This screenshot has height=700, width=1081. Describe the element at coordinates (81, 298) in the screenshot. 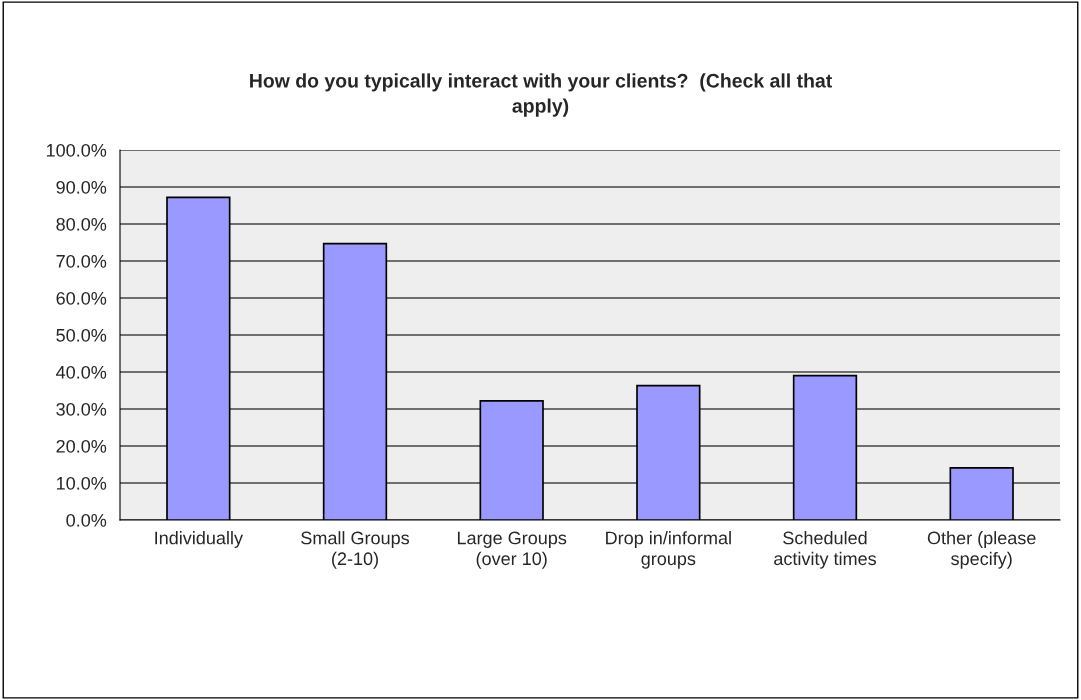

I see `y-tick-label: 60.0%` at that location.